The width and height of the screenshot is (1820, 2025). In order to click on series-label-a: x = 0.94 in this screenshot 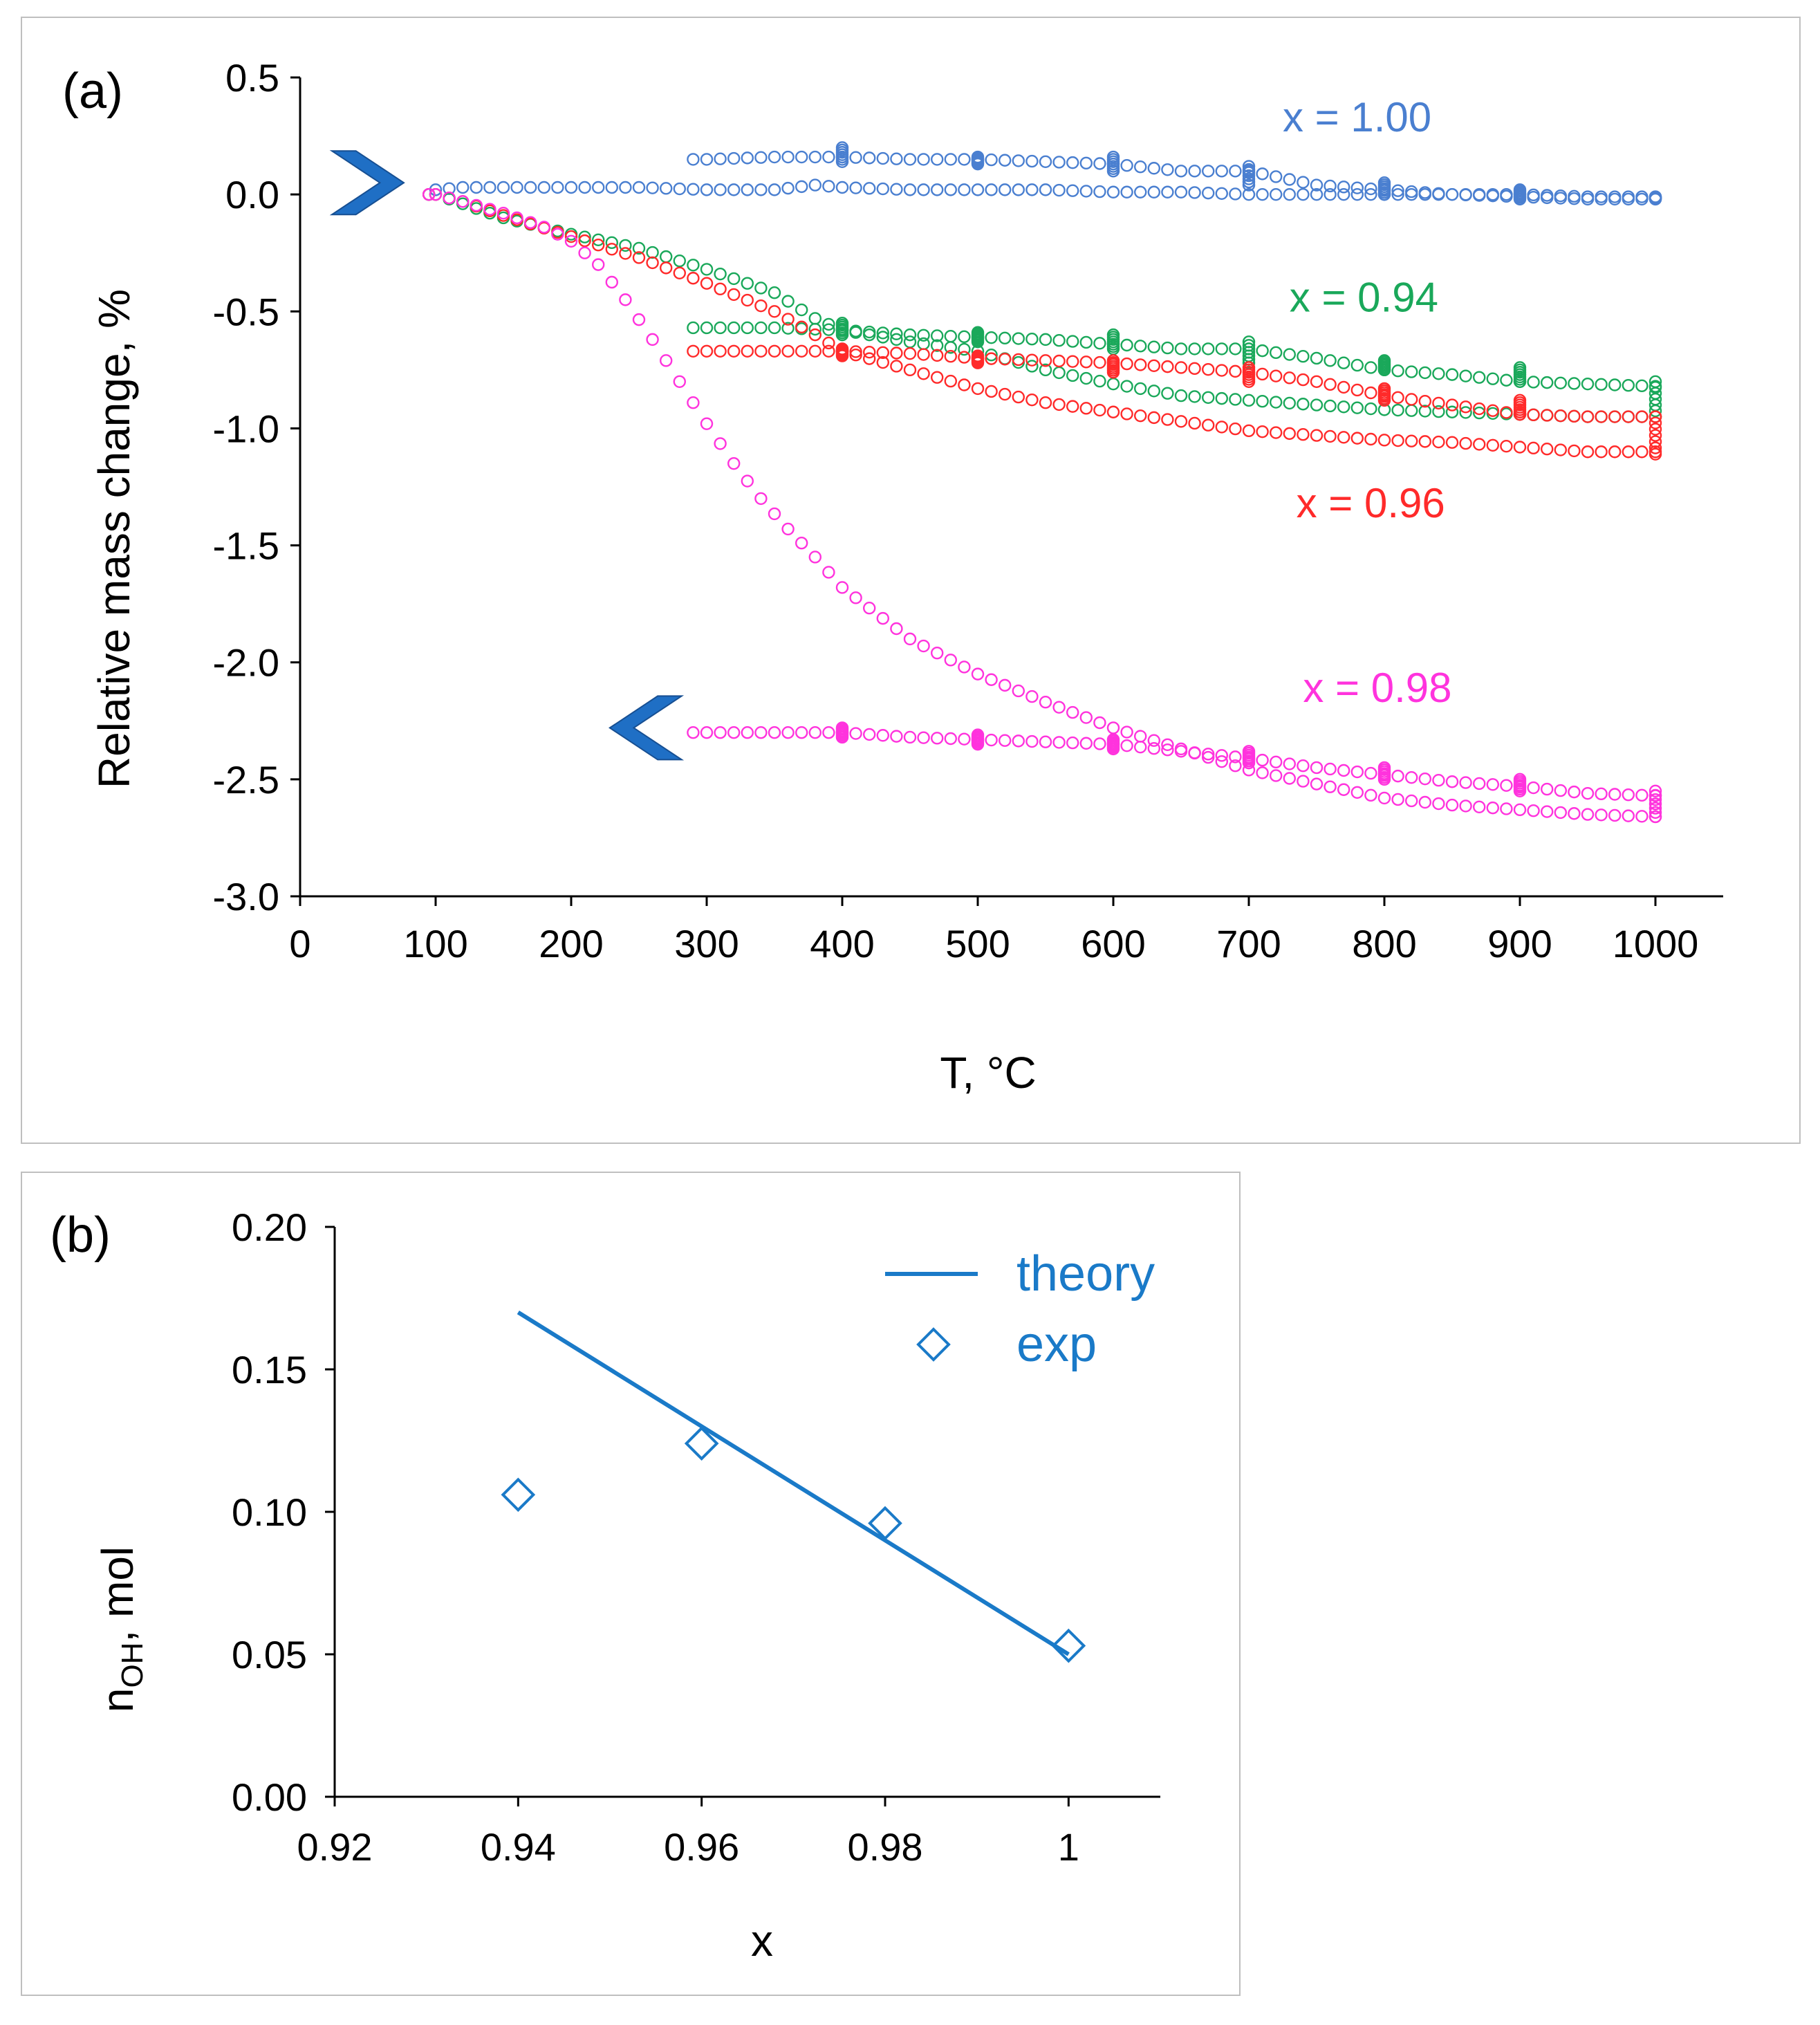, I will do `click(1364, 297)`.